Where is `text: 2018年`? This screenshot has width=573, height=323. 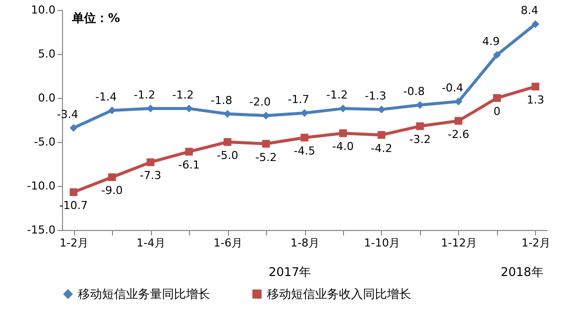
text: 2018年 is located at coordinates (522, 272).